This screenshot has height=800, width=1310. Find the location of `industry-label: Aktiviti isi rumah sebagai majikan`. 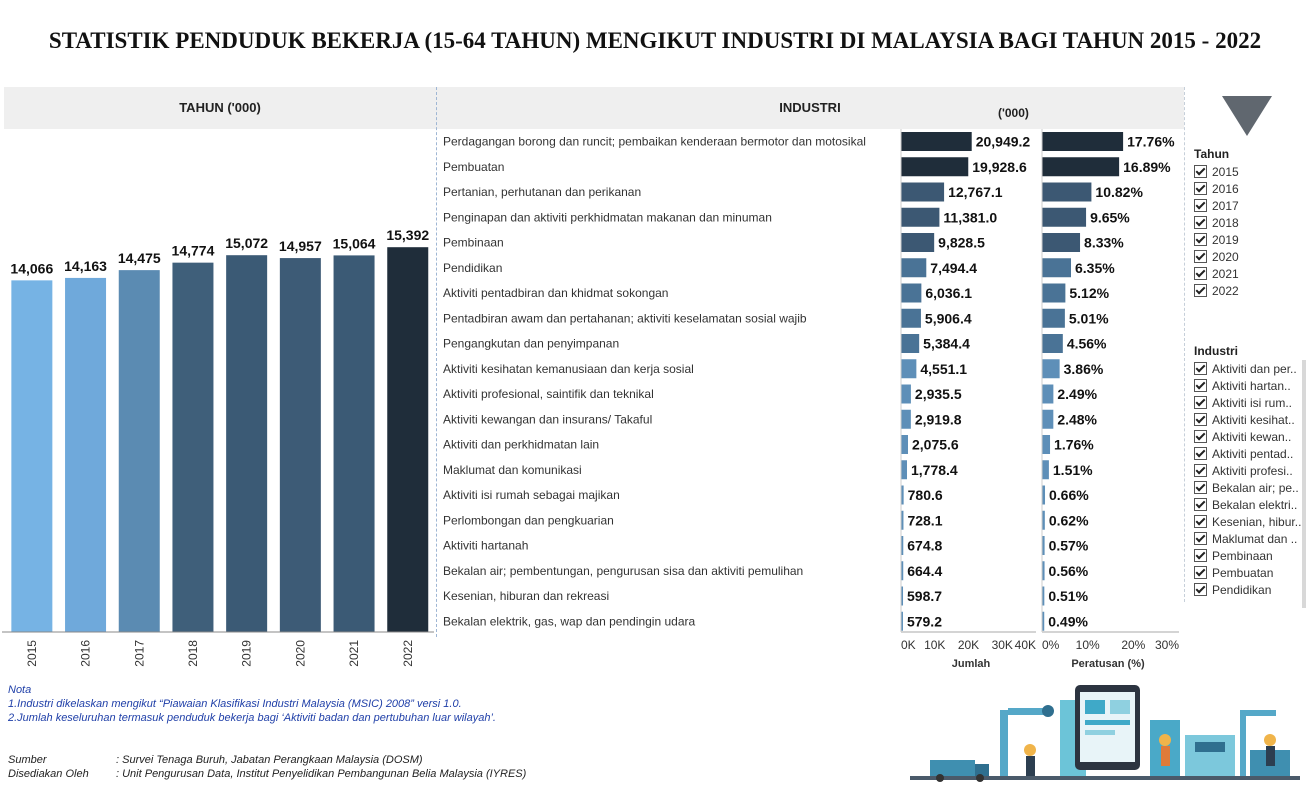

industry-label: Aktiviti isi rumah sebagai majikan is located at coordinates (531, 495).